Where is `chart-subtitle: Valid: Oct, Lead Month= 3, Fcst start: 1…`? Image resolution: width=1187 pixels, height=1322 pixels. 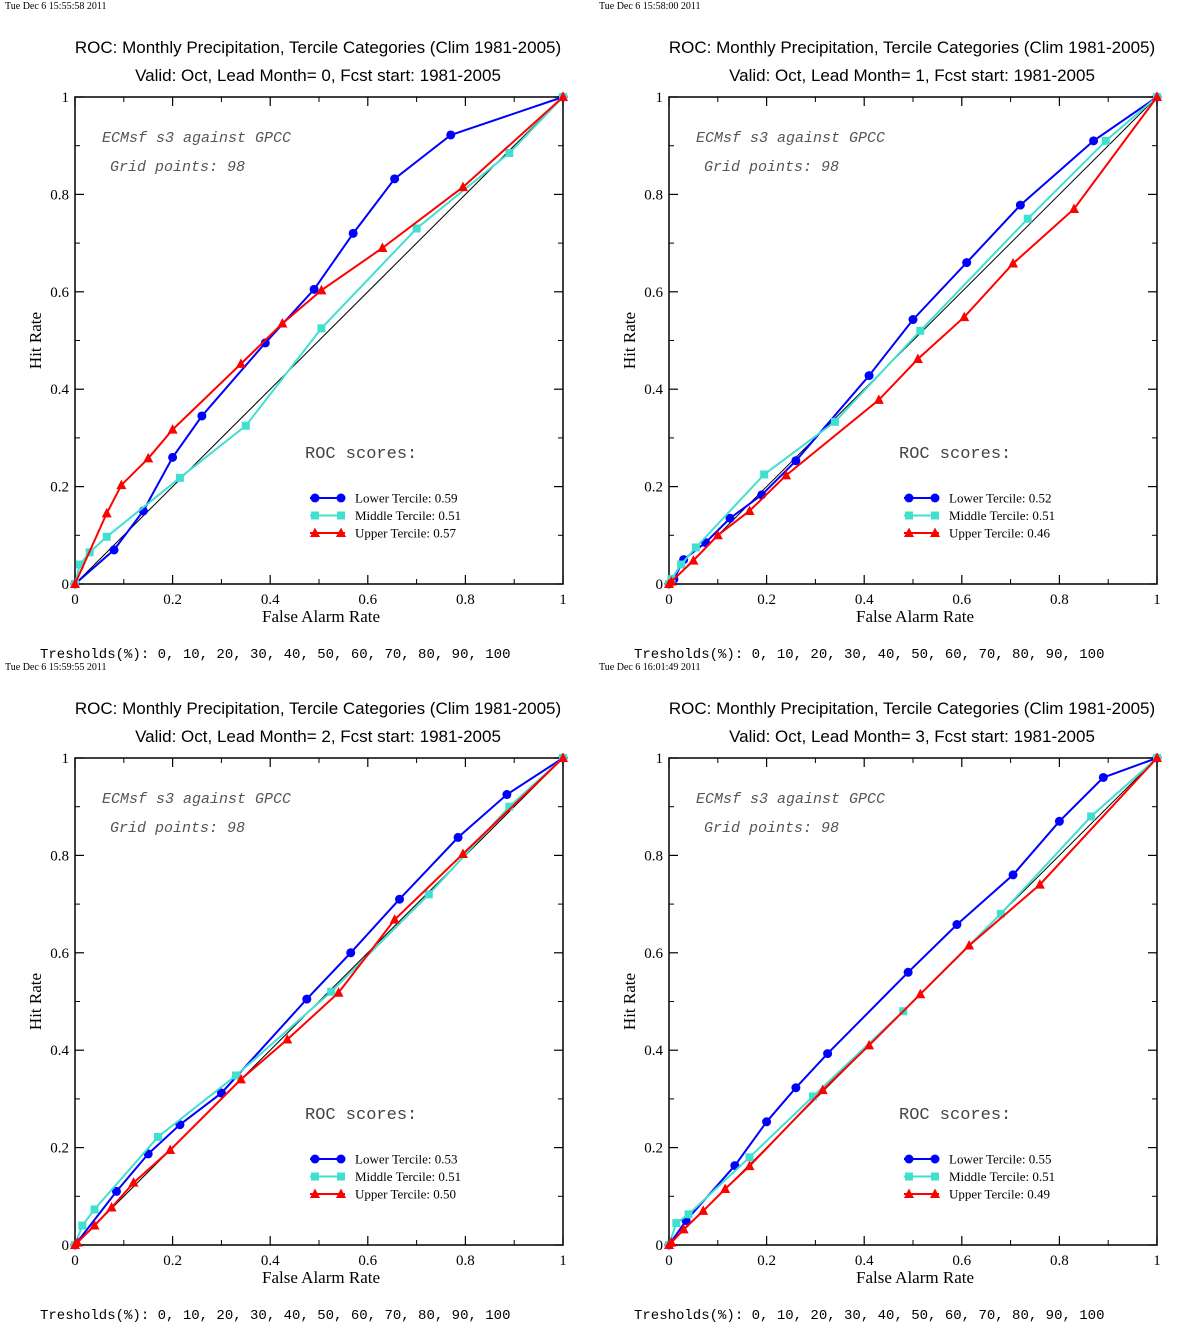 chart-subtitle: Valid: Oct, Lead Month= 3, Fcst start: 1… is located at coordinates (912, 736).